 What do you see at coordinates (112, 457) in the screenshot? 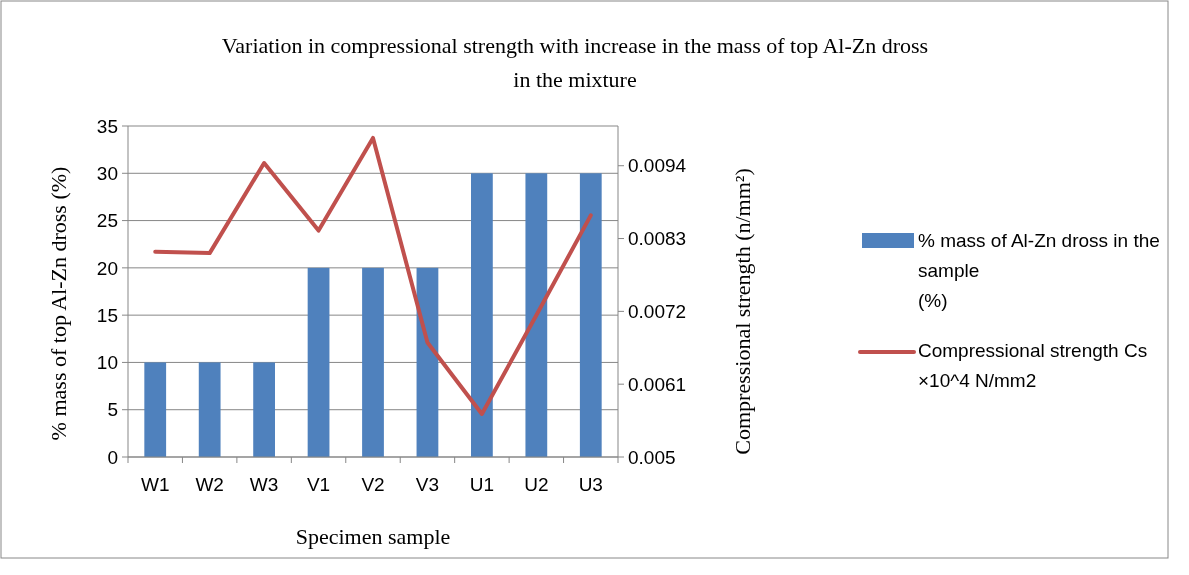
I see `y-tick-label: 0` at bounding box center [112, 457].